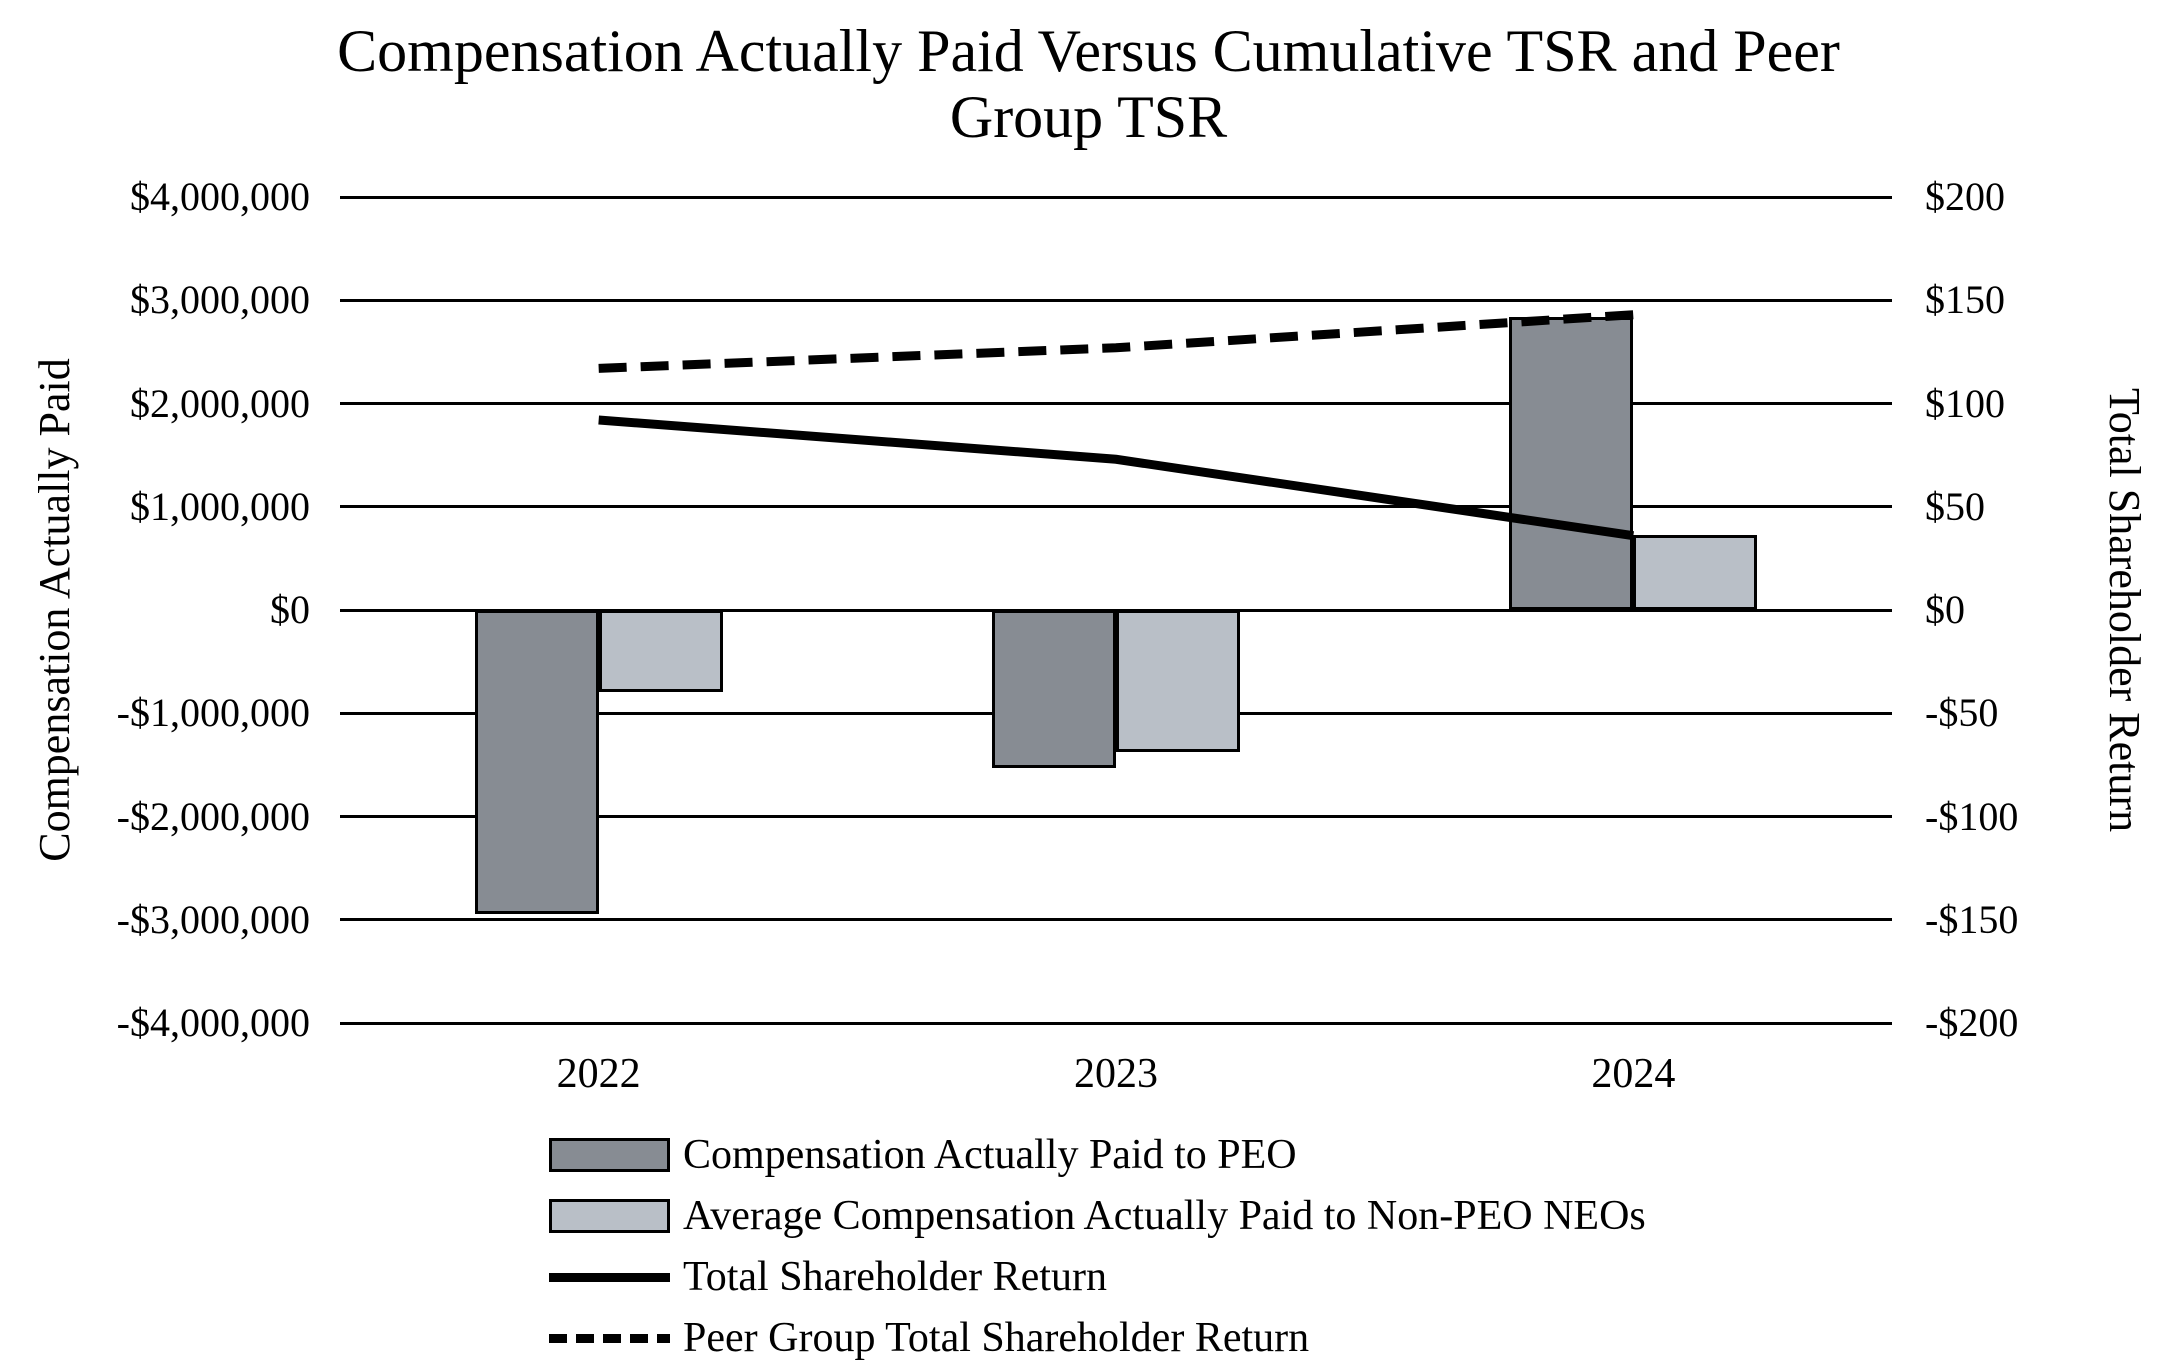 Image resolution: width=2177 pixels, height=1361 pixels. Describe the element at coordinates (1088, 117) in the screenshot. I see `chart-title-line-2: Group TSR` at that location.